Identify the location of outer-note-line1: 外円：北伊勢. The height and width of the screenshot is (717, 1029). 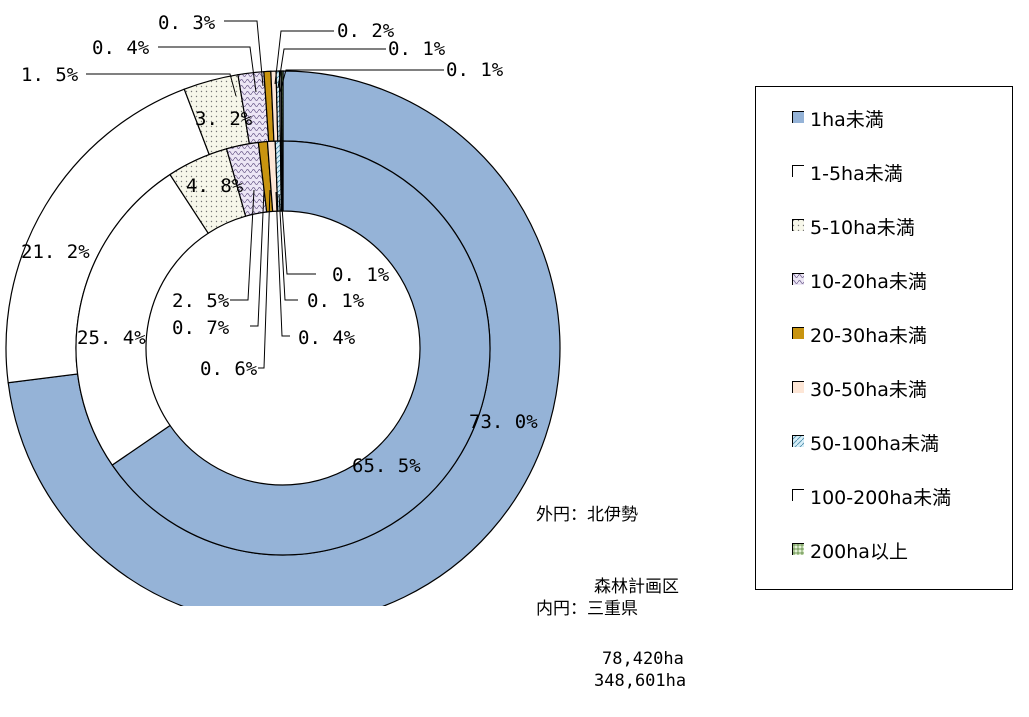
(587, 515).